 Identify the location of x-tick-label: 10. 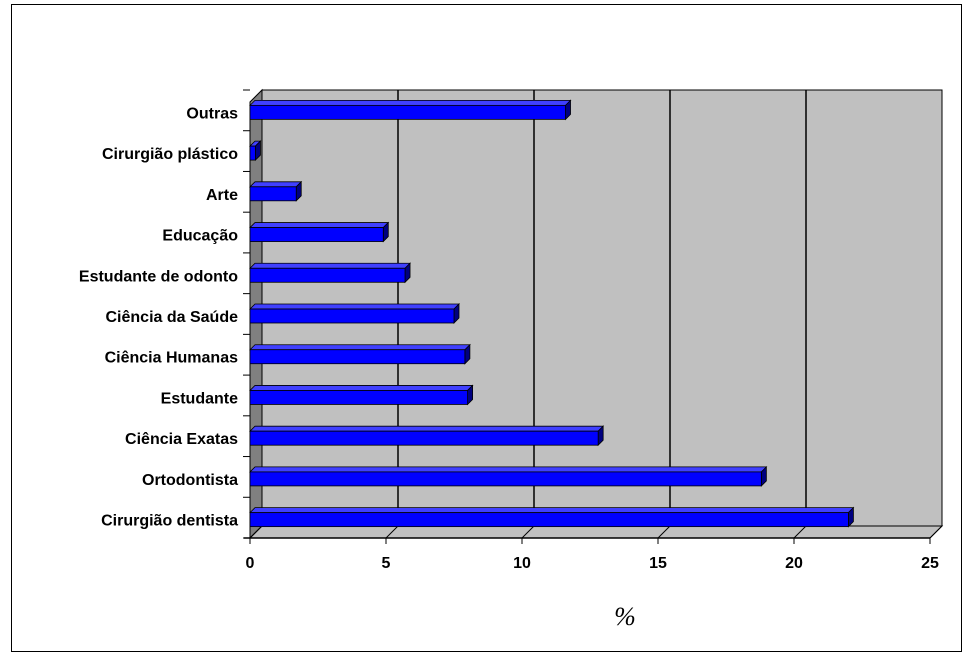
(522, 563).